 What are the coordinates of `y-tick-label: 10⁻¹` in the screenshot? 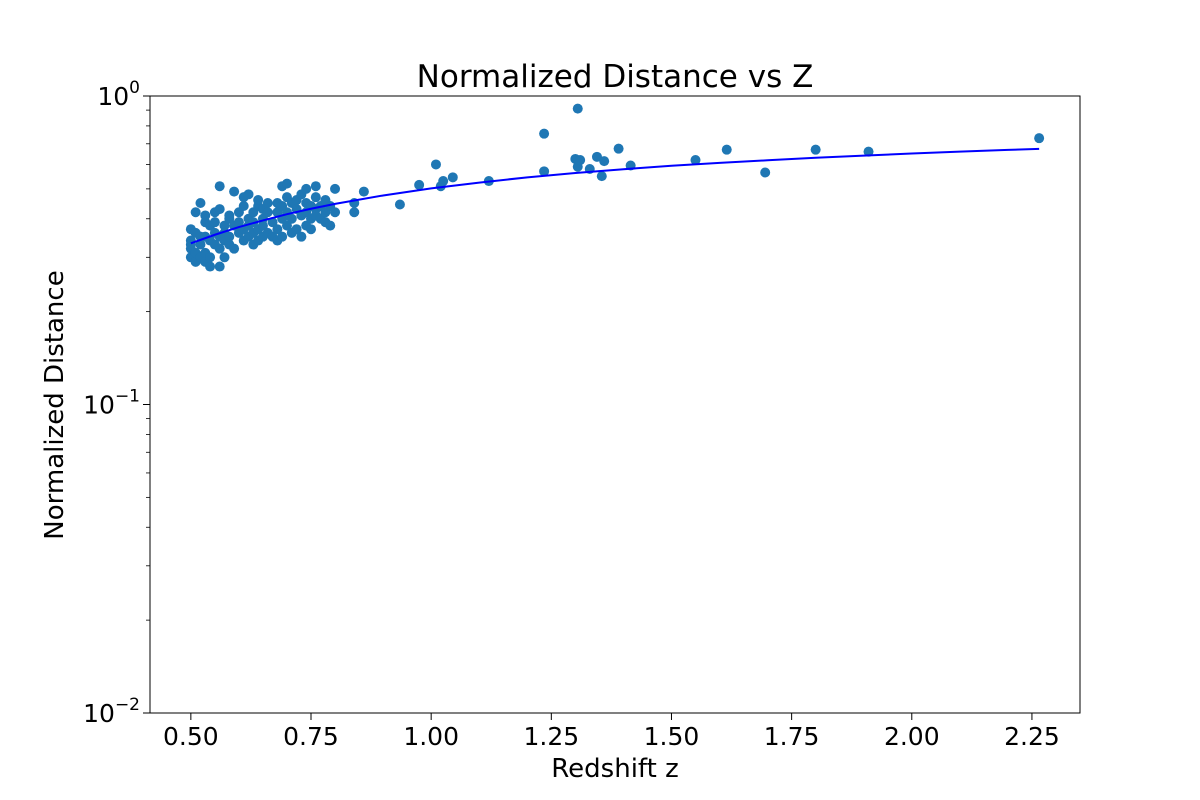 It's located at (111, 403).